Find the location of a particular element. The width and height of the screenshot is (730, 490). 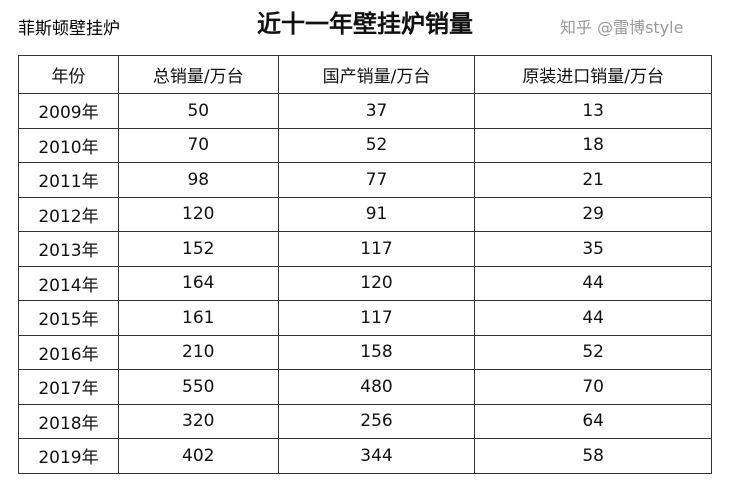

domestic-cell: 256 is located at coordinates (376, 421).